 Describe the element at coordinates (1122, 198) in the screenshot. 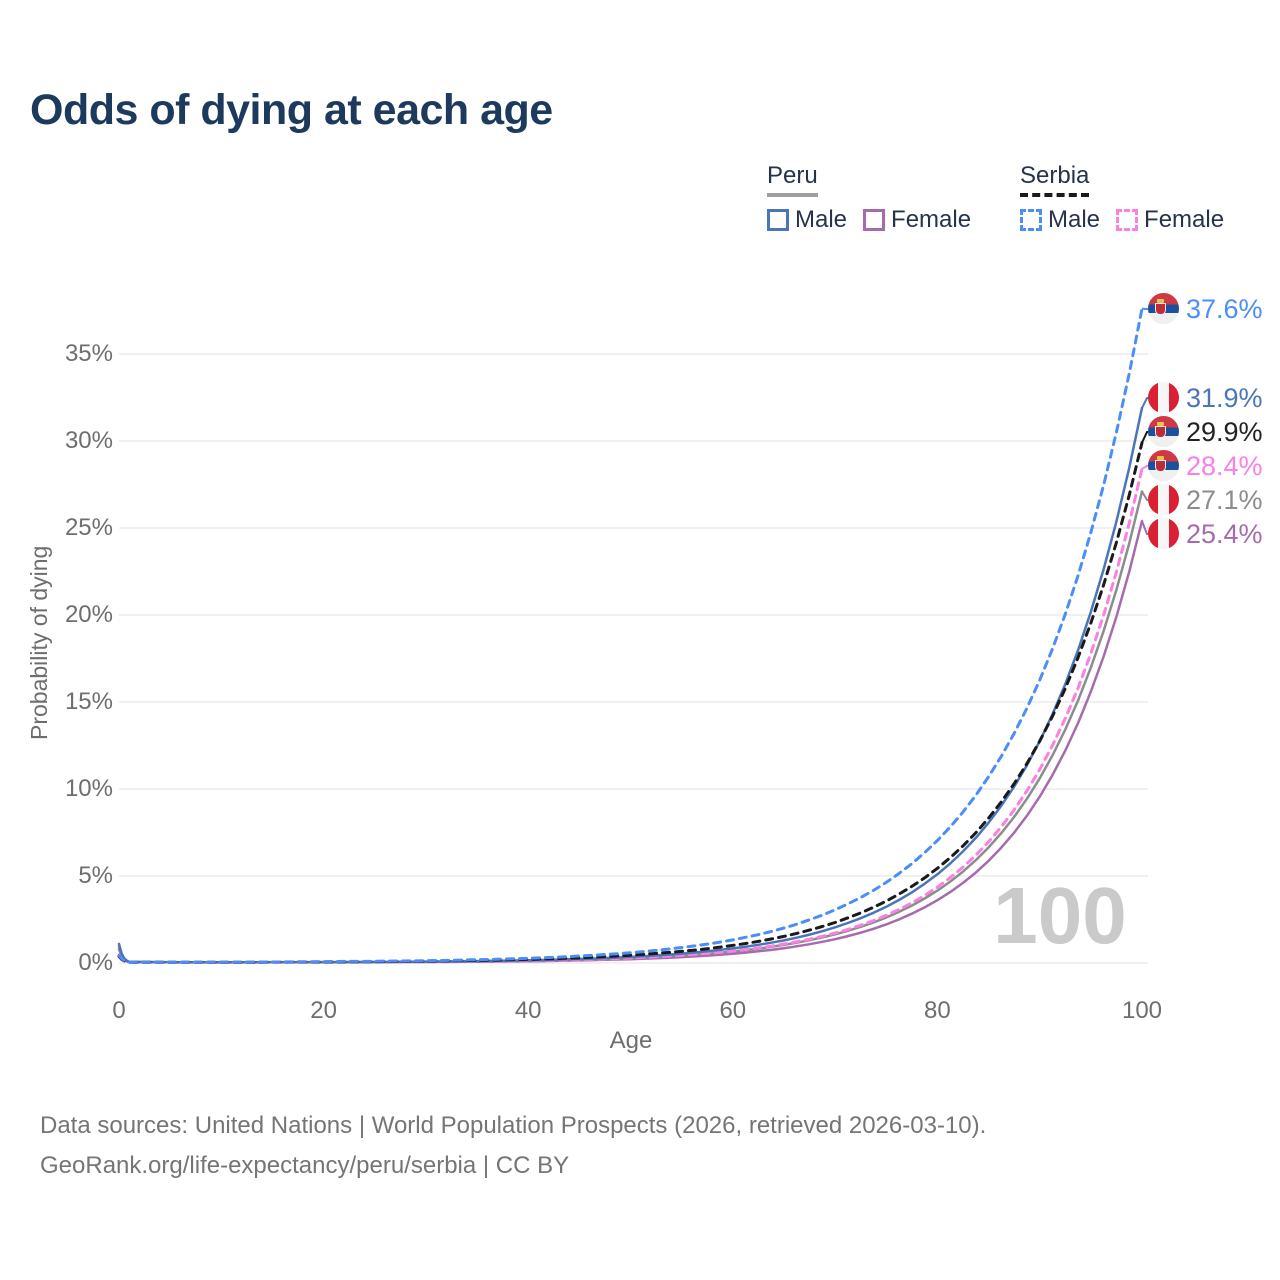

I see `legend-group-serbia: Serbia Male Female` at that location.